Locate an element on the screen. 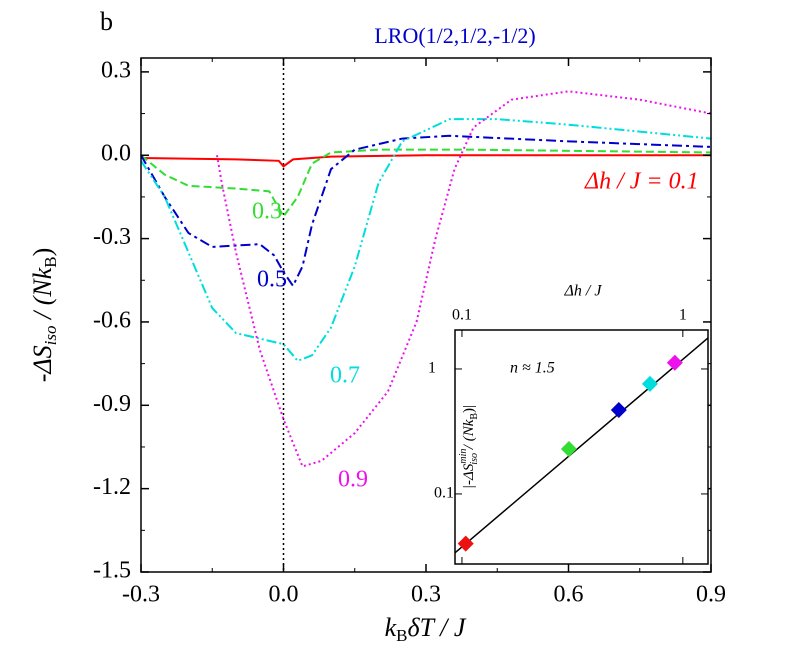  series-label: Δh / J = 0.1 is located at coordinates (641, 182).